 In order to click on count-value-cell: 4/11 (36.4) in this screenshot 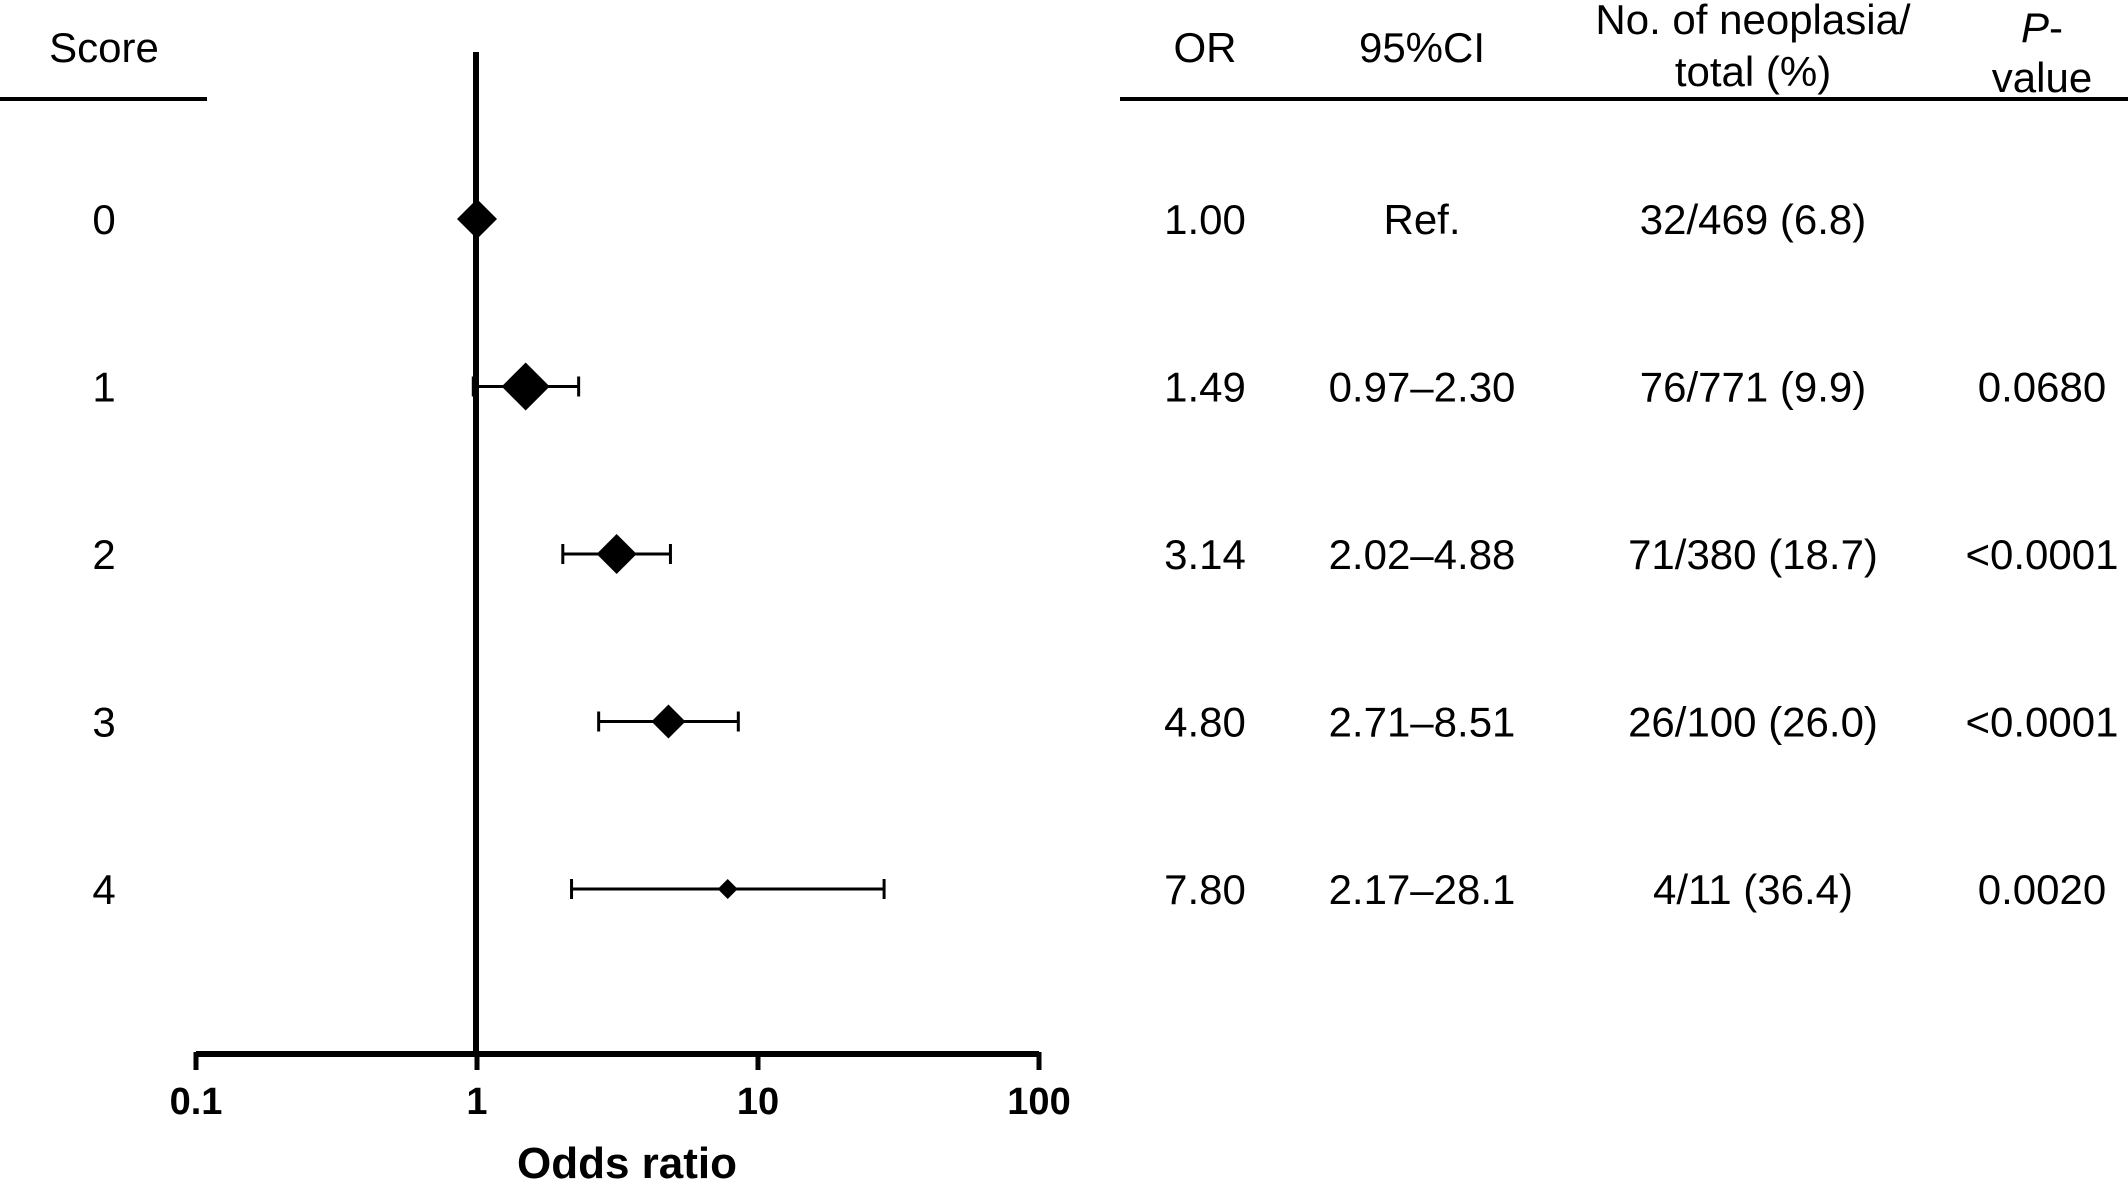, I will do `click(1753, 889)`.